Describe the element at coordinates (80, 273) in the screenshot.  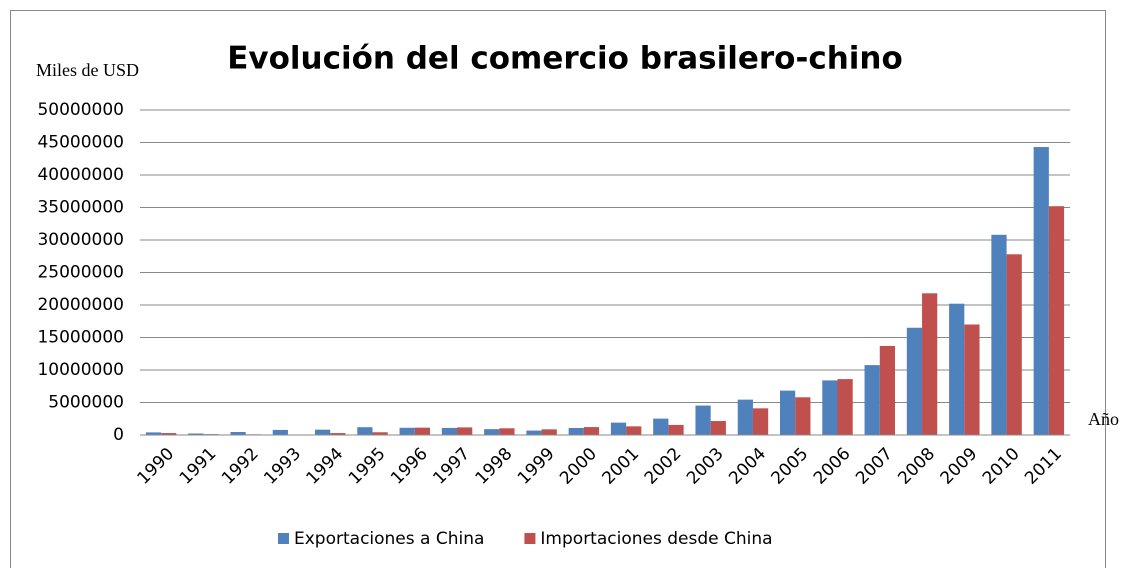
I see `y-tick-label: 25000000` at that location.